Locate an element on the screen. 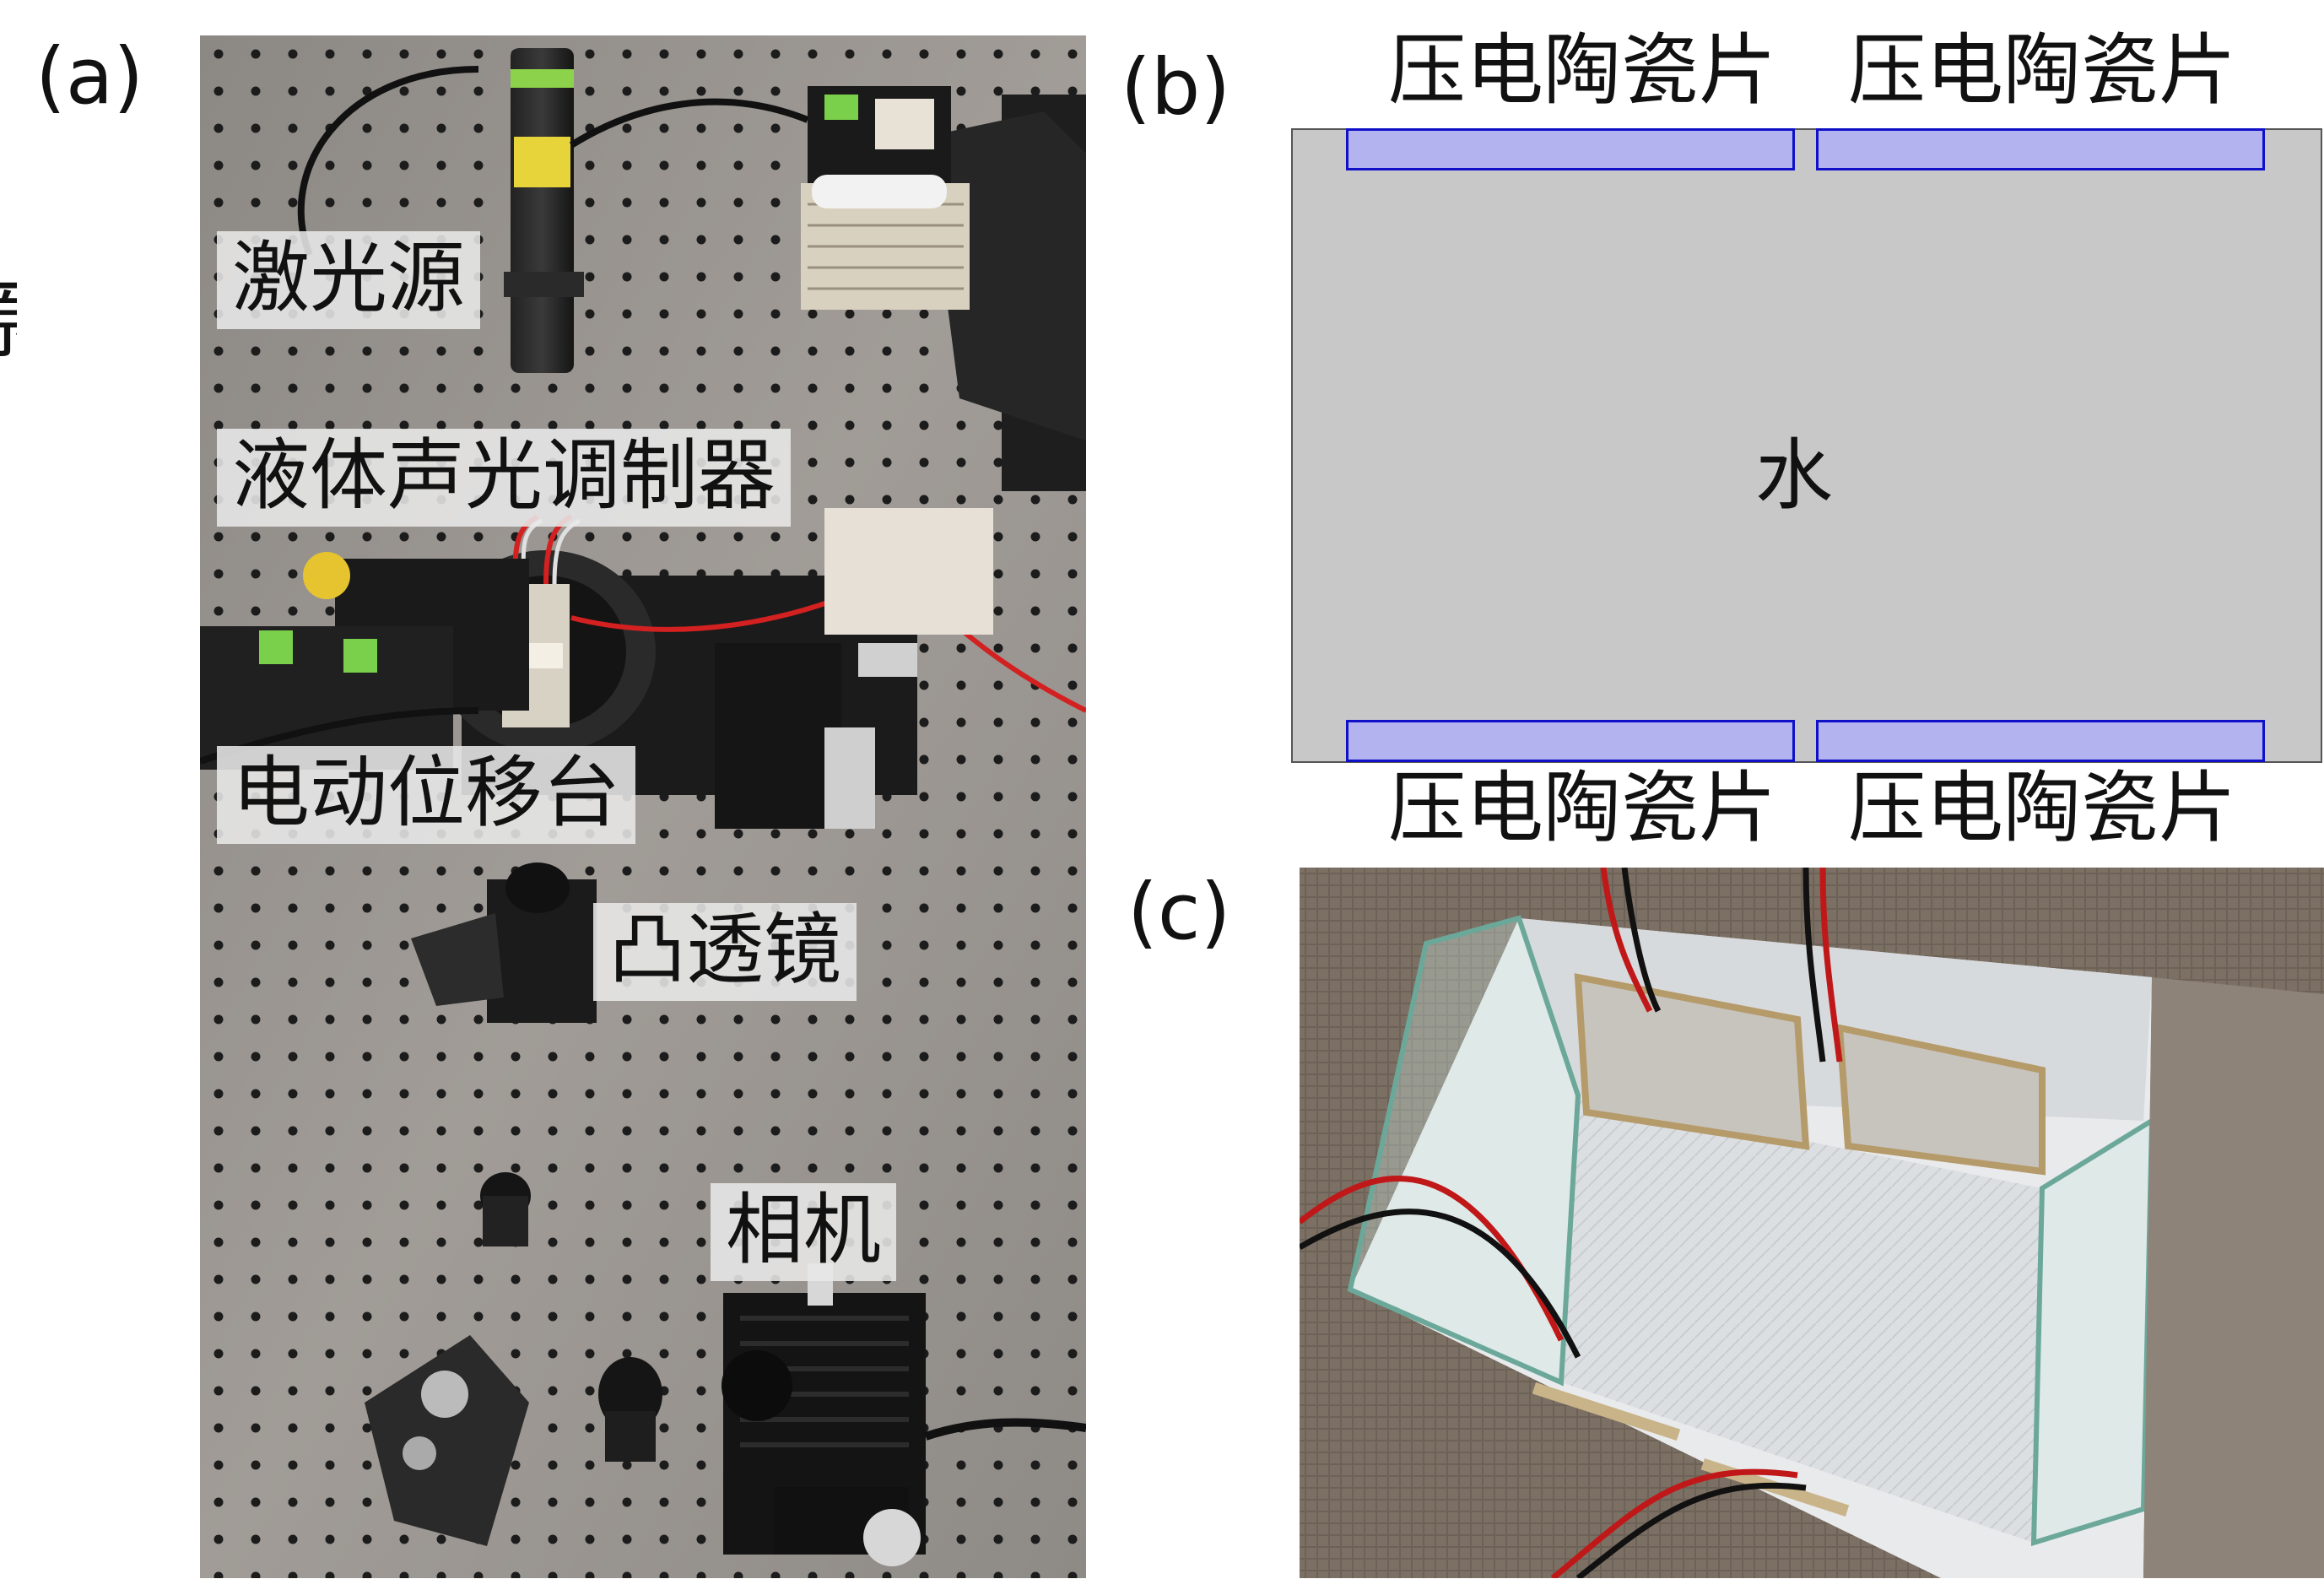  stray-glyph: 源 is located at coordinates (8, 320).